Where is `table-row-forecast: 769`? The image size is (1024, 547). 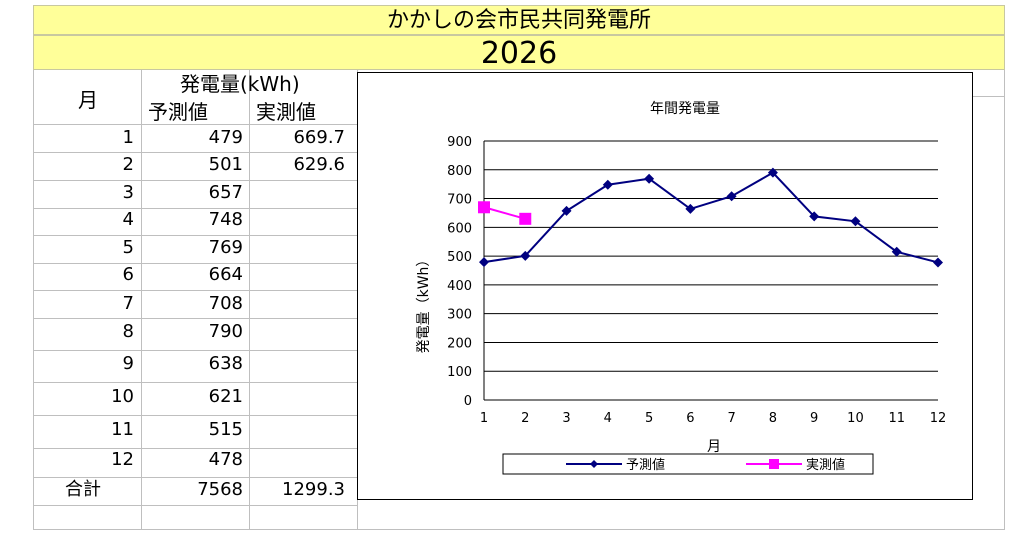
table-row-forecast: 769 is located at coordinates (225, 247).